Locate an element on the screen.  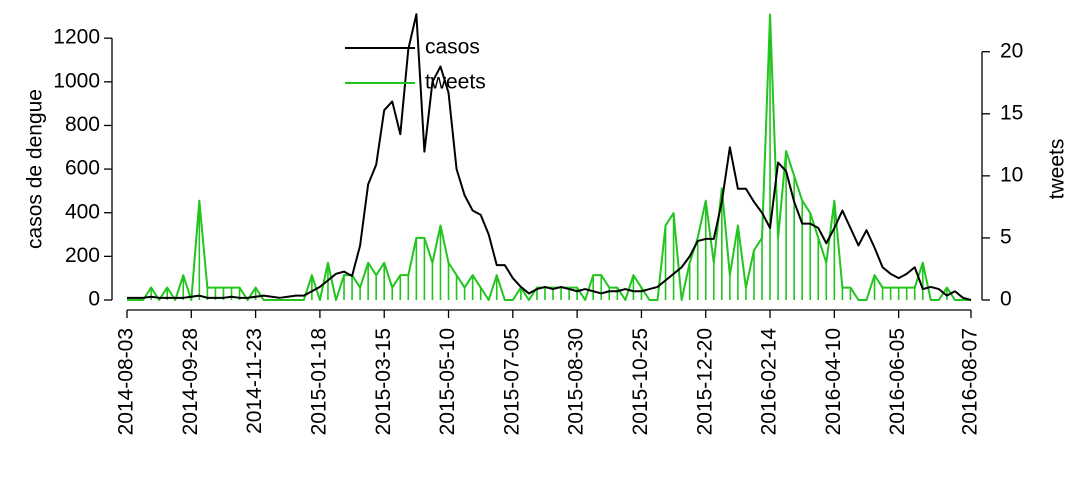
x-tick-label: 2016-04-10 is located at coordinates (833, 381).